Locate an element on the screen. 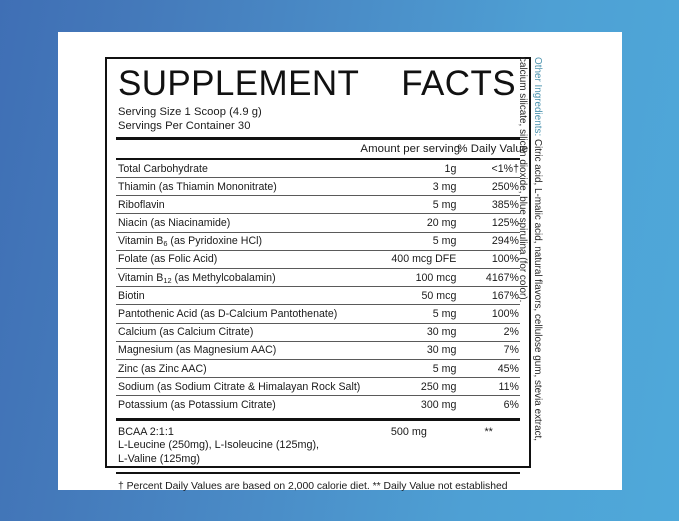  nutrient-name: Folate (as Folic Acid) is located at coordinates (238, 260).